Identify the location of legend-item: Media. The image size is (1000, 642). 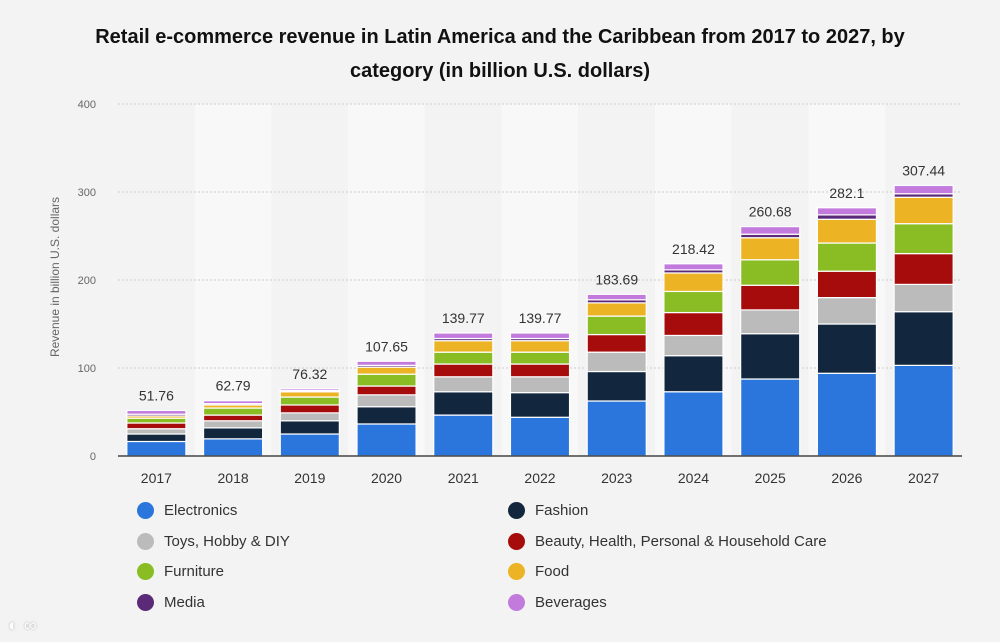
(171, 602).